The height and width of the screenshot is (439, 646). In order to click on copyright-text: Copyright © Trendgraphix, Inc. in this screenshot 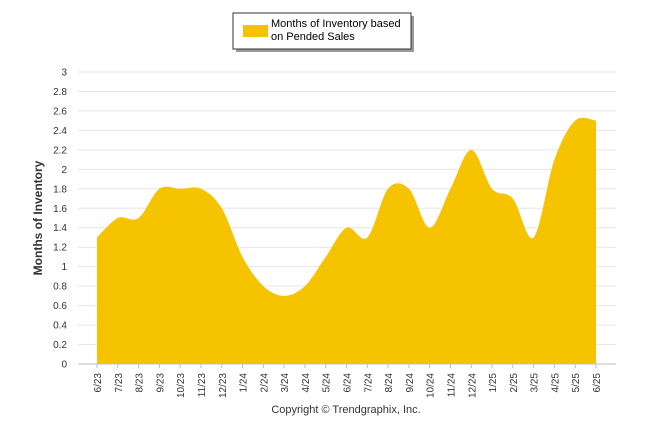, I will do `click(345, 410)`.